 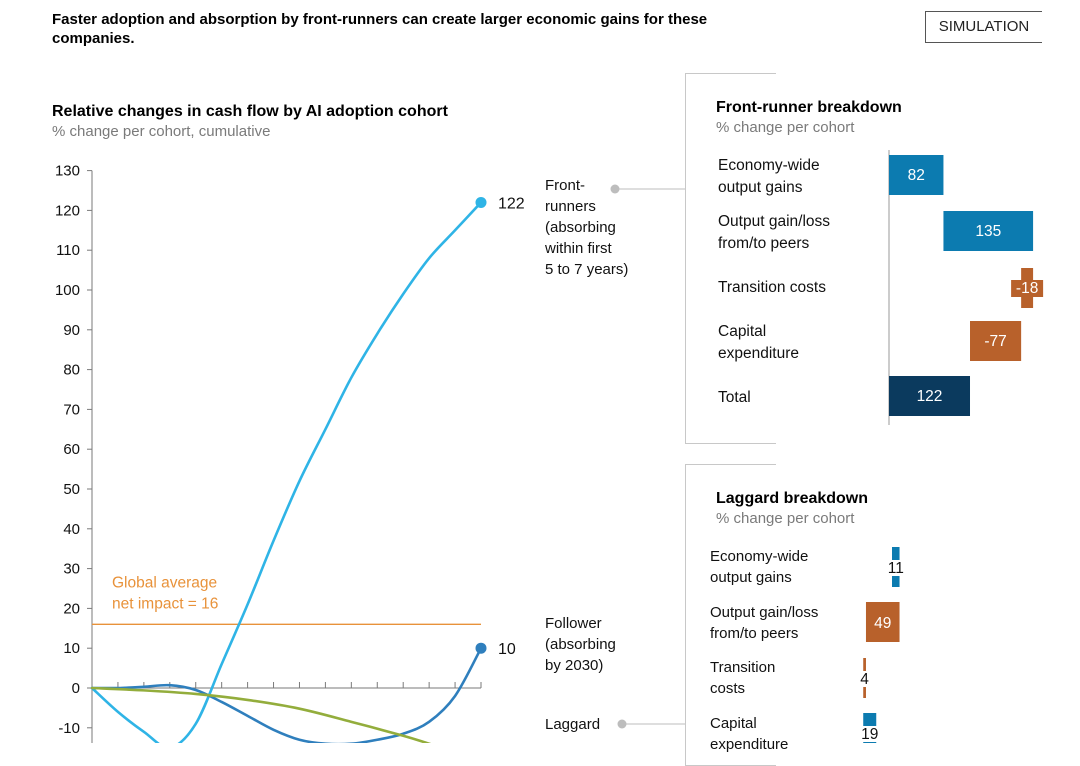 I want to click on y-tick-label: 0, so click(x=76, y=688).